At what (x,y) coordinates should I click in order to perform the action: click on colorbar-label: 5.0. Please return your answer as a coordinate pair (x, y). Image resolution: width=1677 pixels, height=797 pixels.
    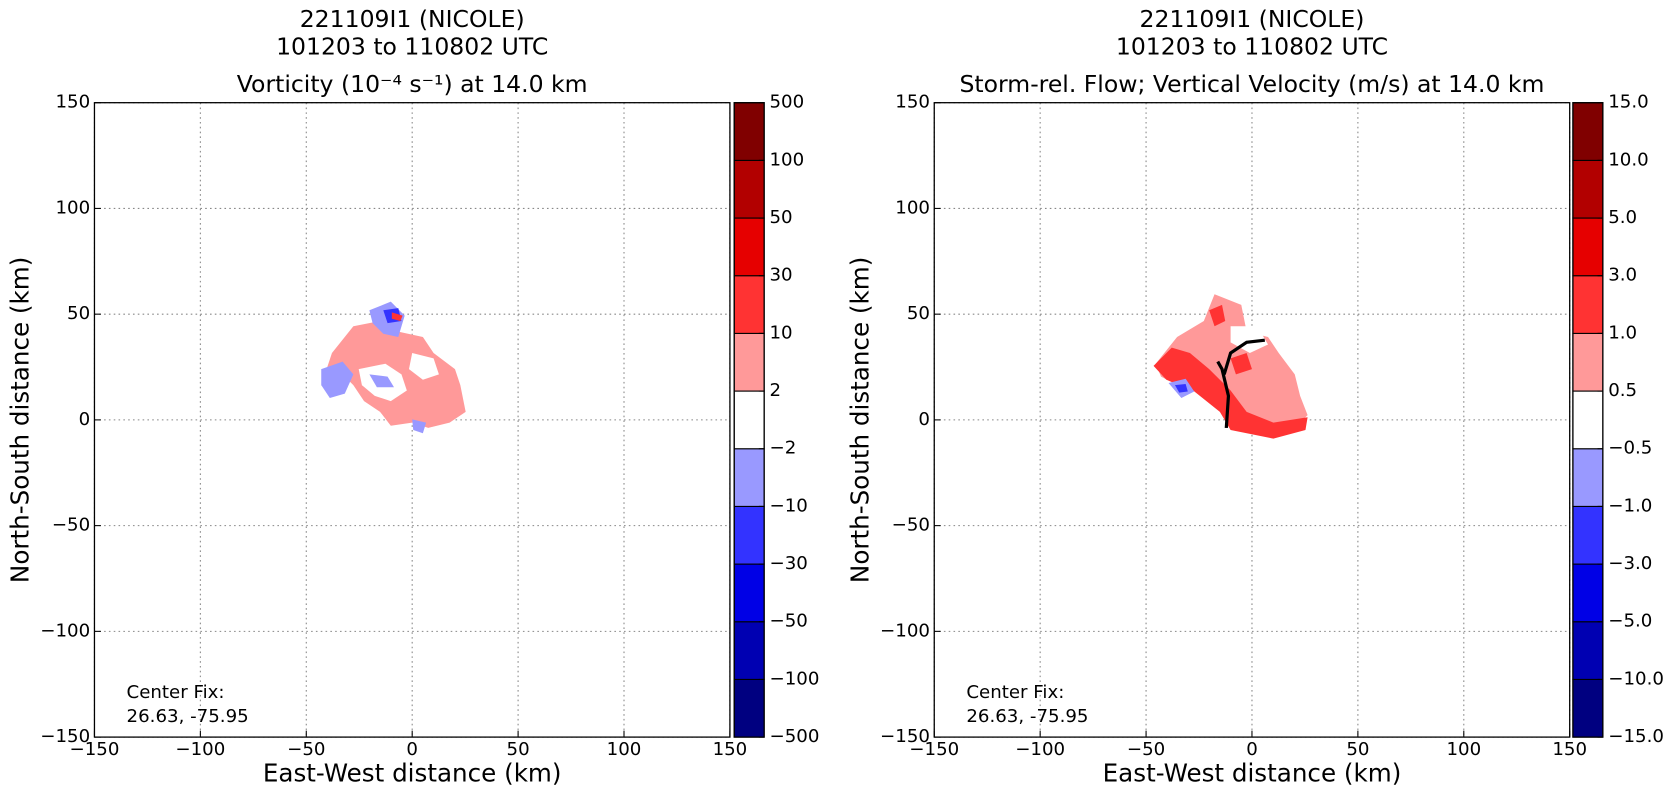
    Looking at the image, I should click on (1622, 217).